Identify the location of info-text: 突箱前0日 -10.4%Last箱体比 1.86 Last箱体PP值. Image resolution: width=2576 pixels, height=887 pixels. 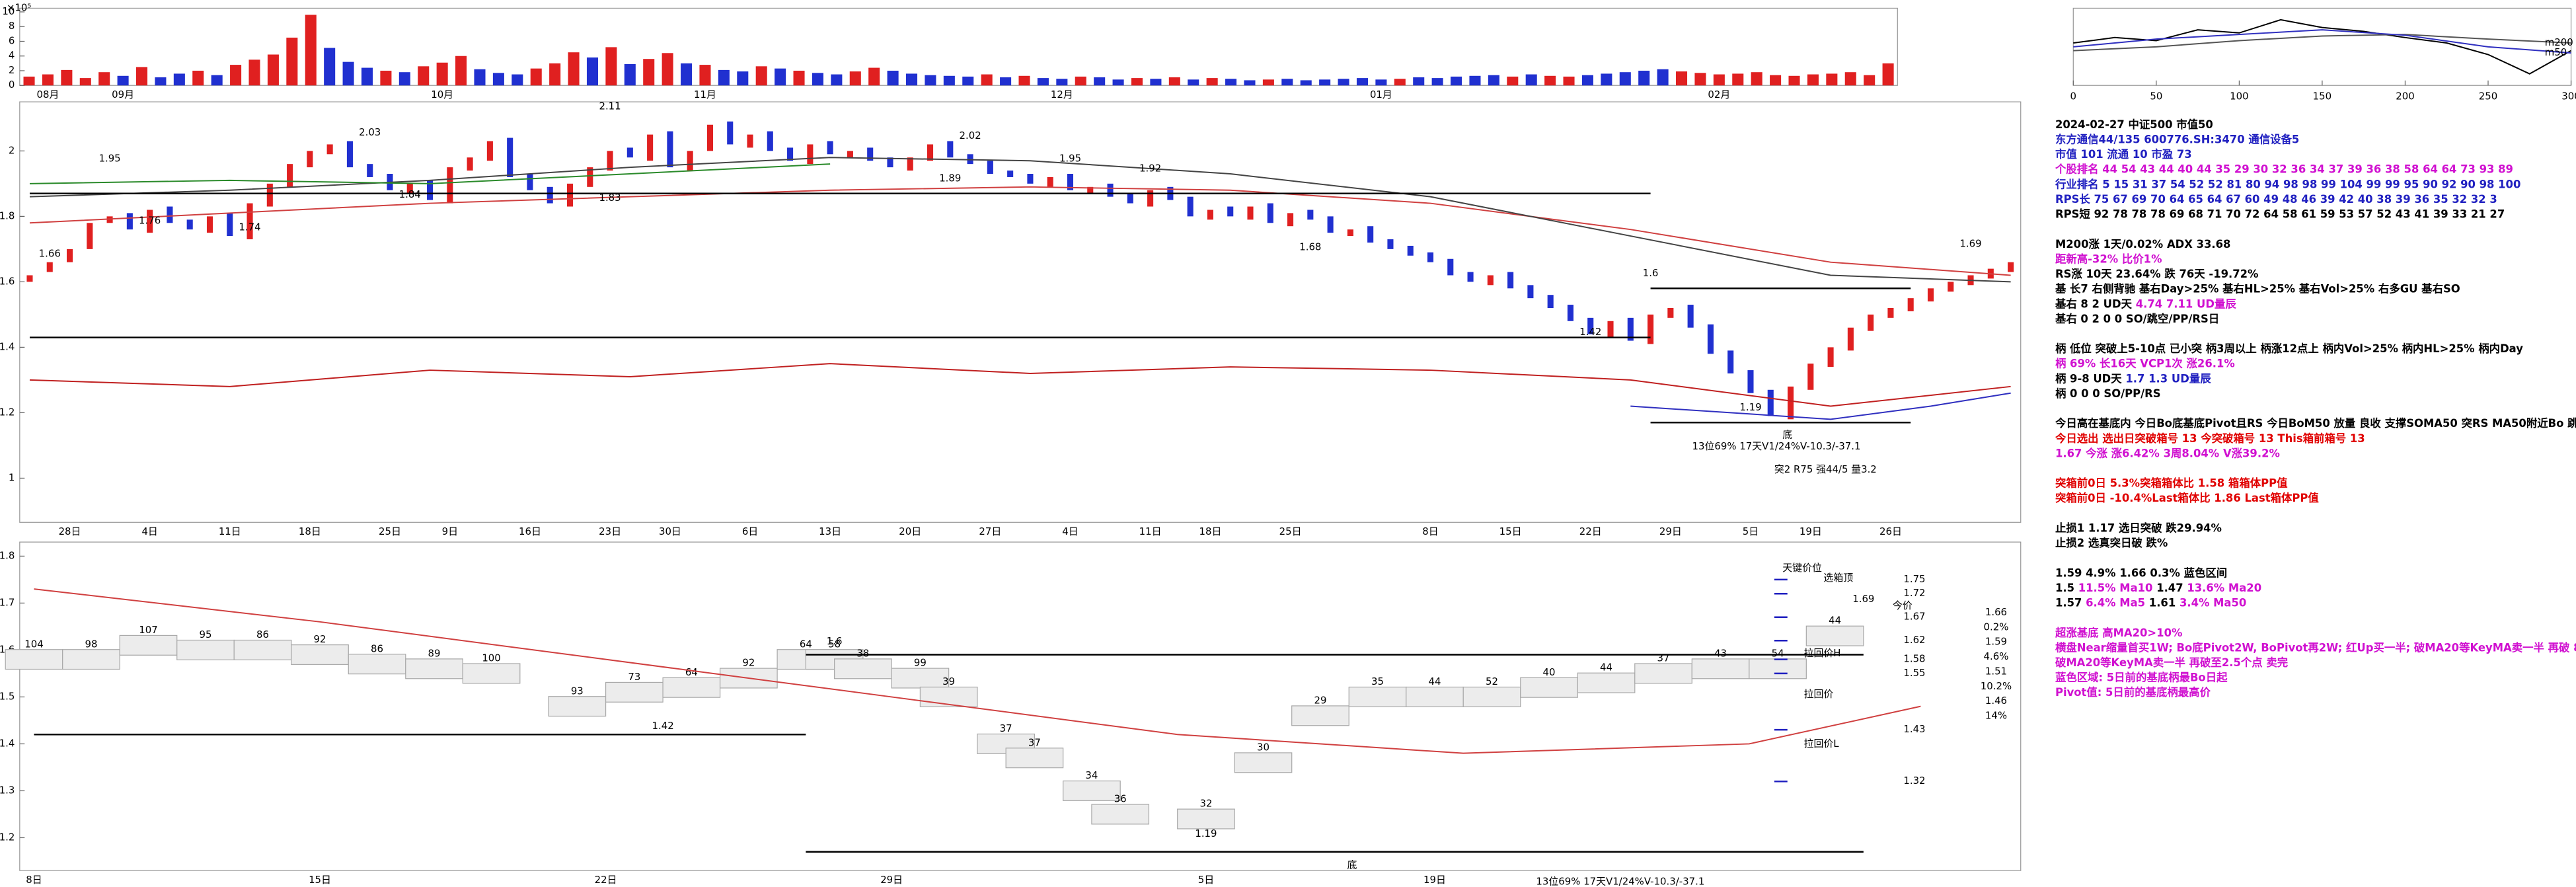
(2187, 498).